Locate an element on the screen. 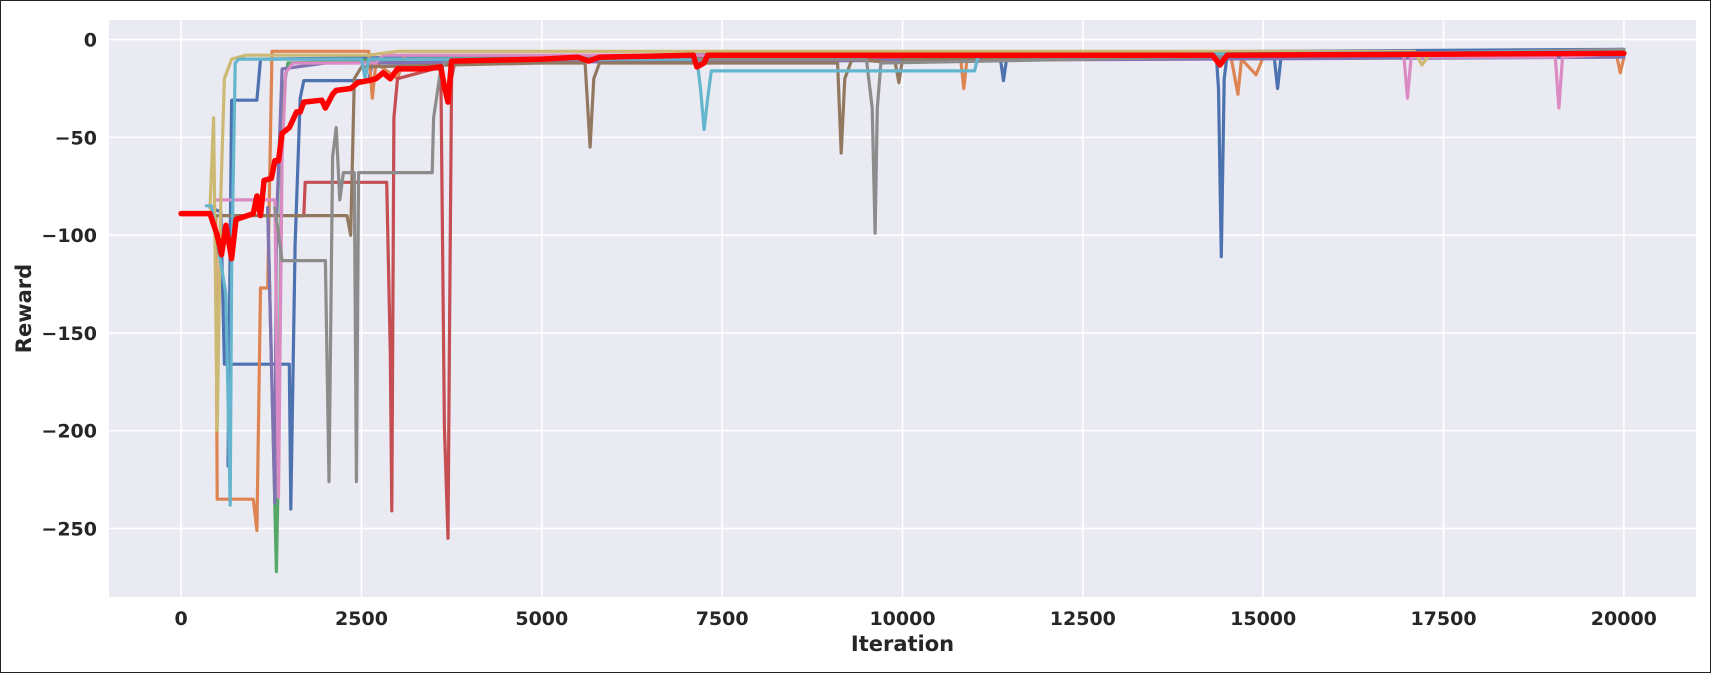 Image resolution: width=1711 pixels, height=674 pixels. y-tick-label: −100 is located at coordinates (69, 236).